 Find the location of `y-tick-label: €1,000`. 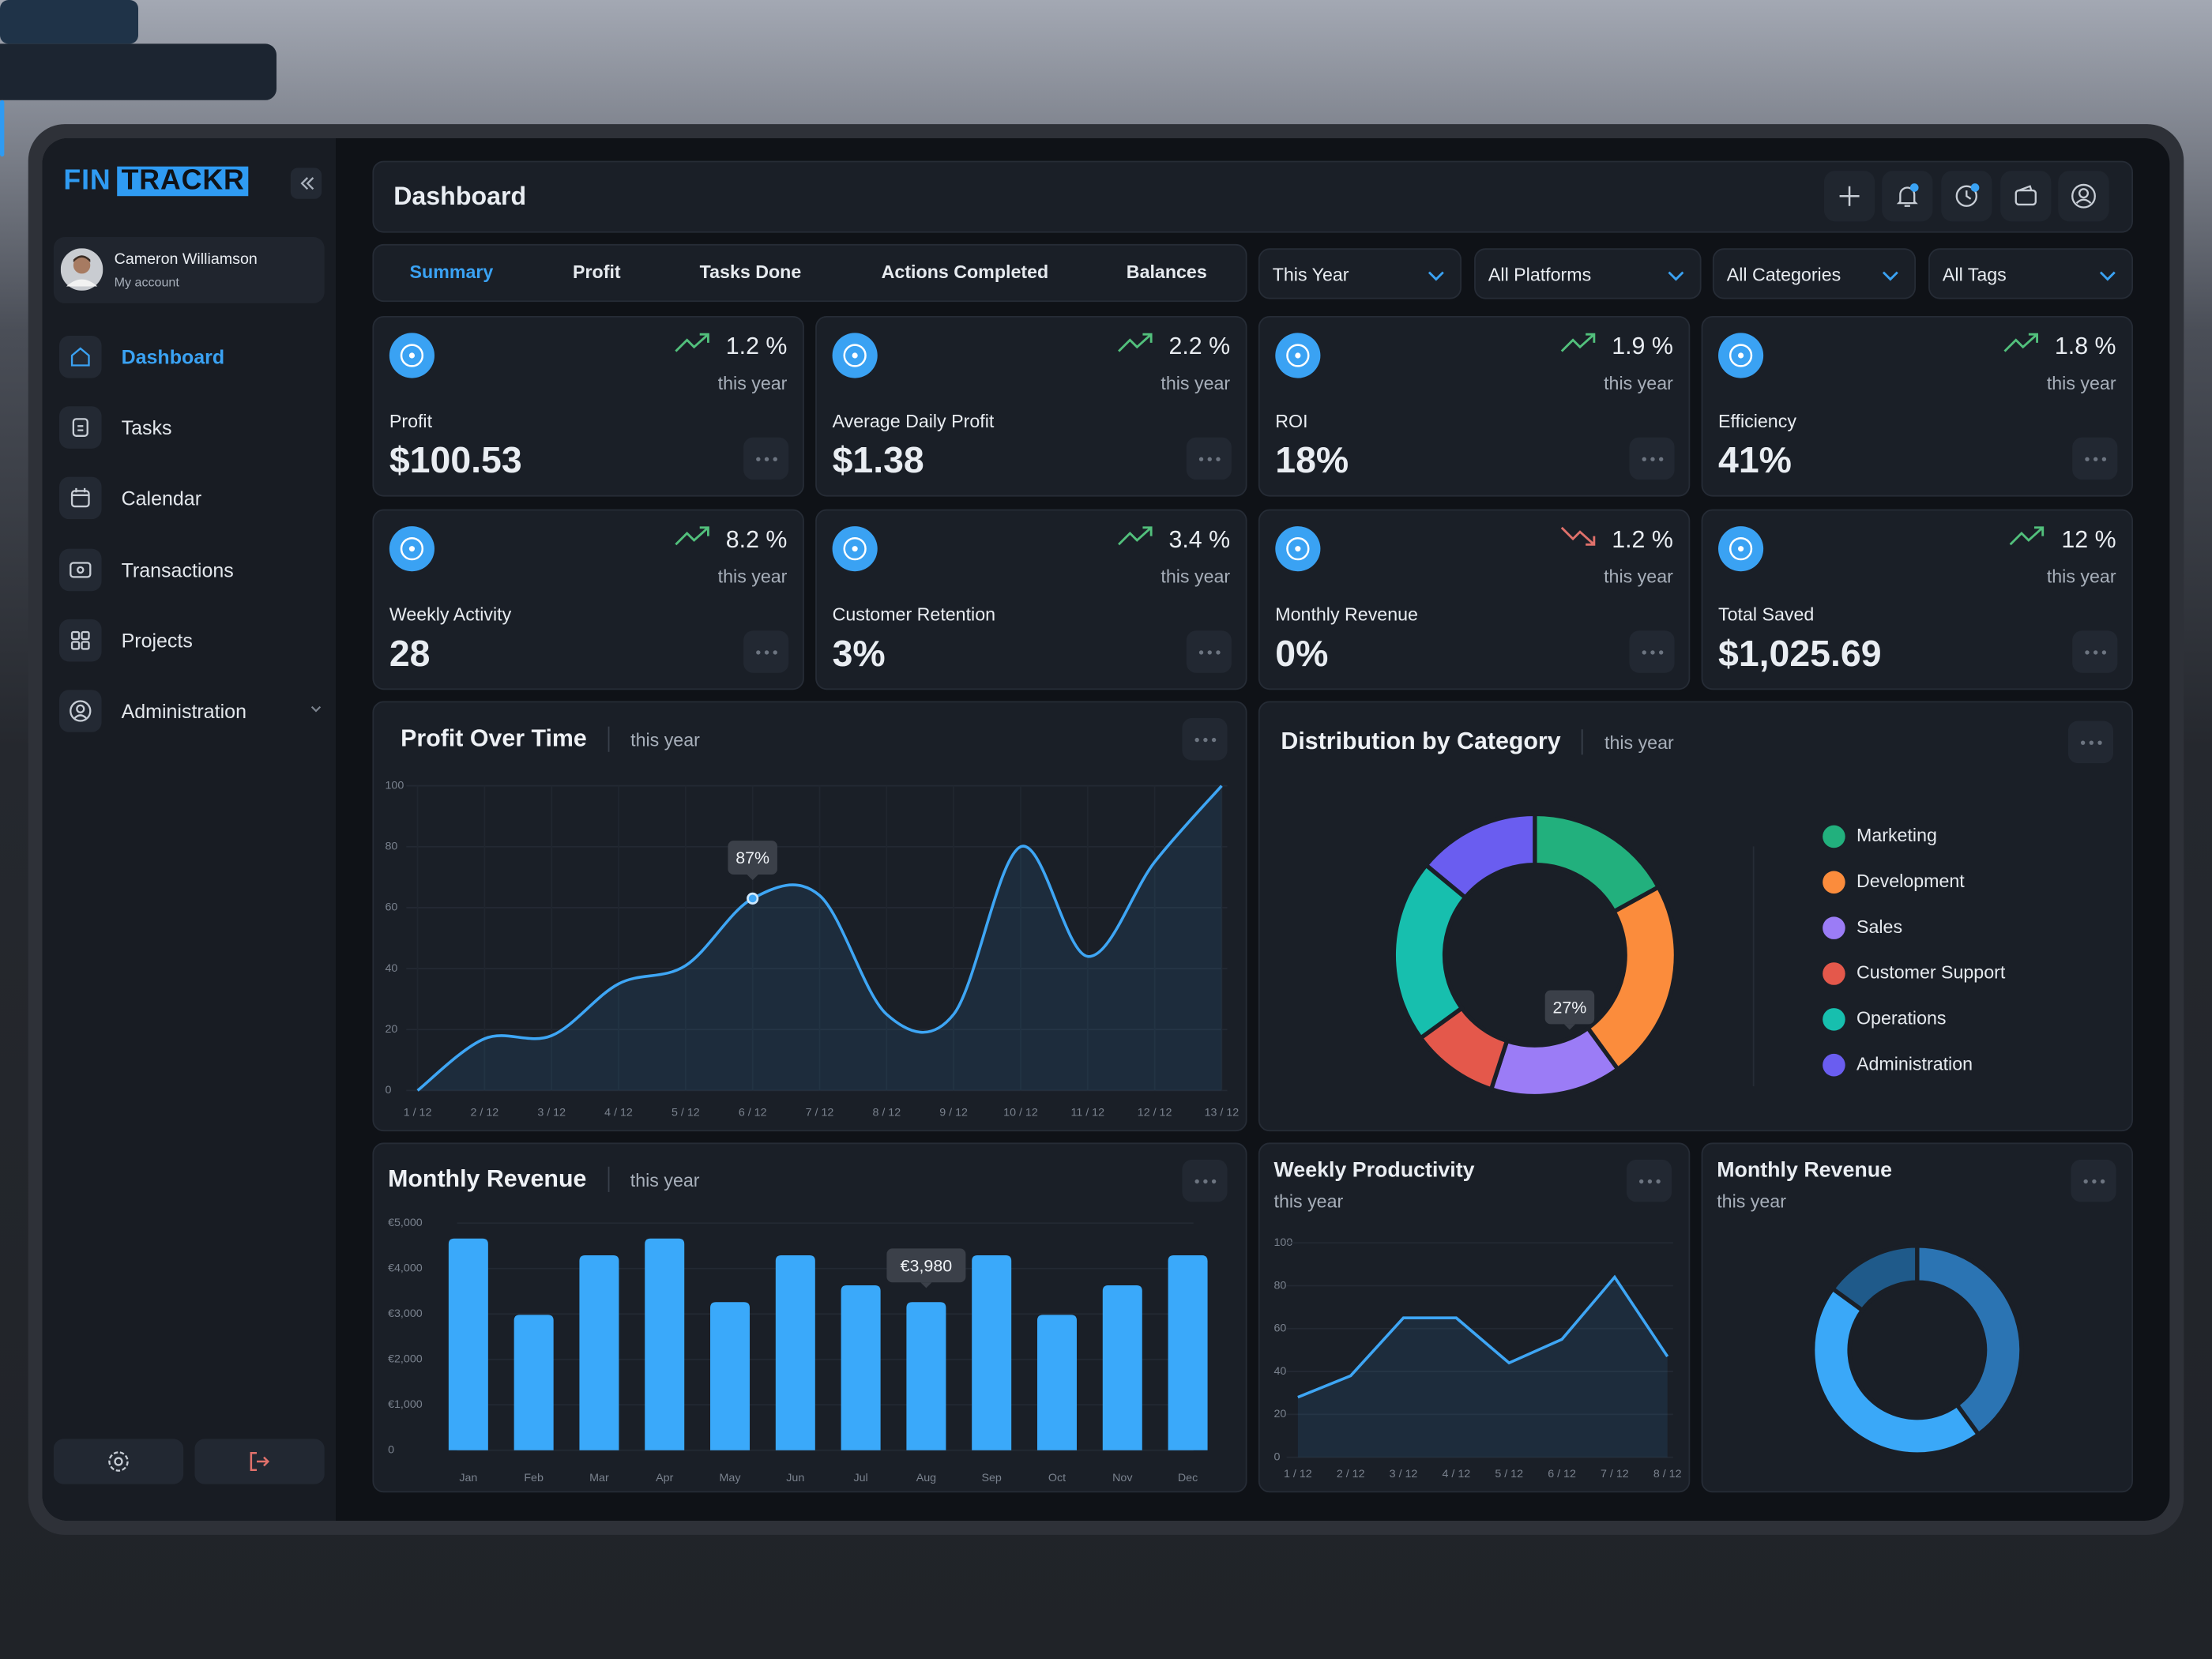

y-tick-label: €1,000 is located at coordinates (406, 1404).